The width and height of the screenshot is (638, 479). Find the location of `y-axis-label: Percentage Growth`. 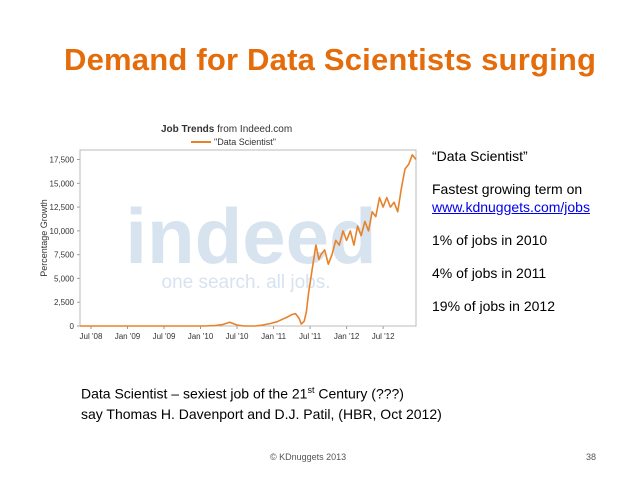

y-axis-label: Percentage Growth is located at coordinates (44, 238).